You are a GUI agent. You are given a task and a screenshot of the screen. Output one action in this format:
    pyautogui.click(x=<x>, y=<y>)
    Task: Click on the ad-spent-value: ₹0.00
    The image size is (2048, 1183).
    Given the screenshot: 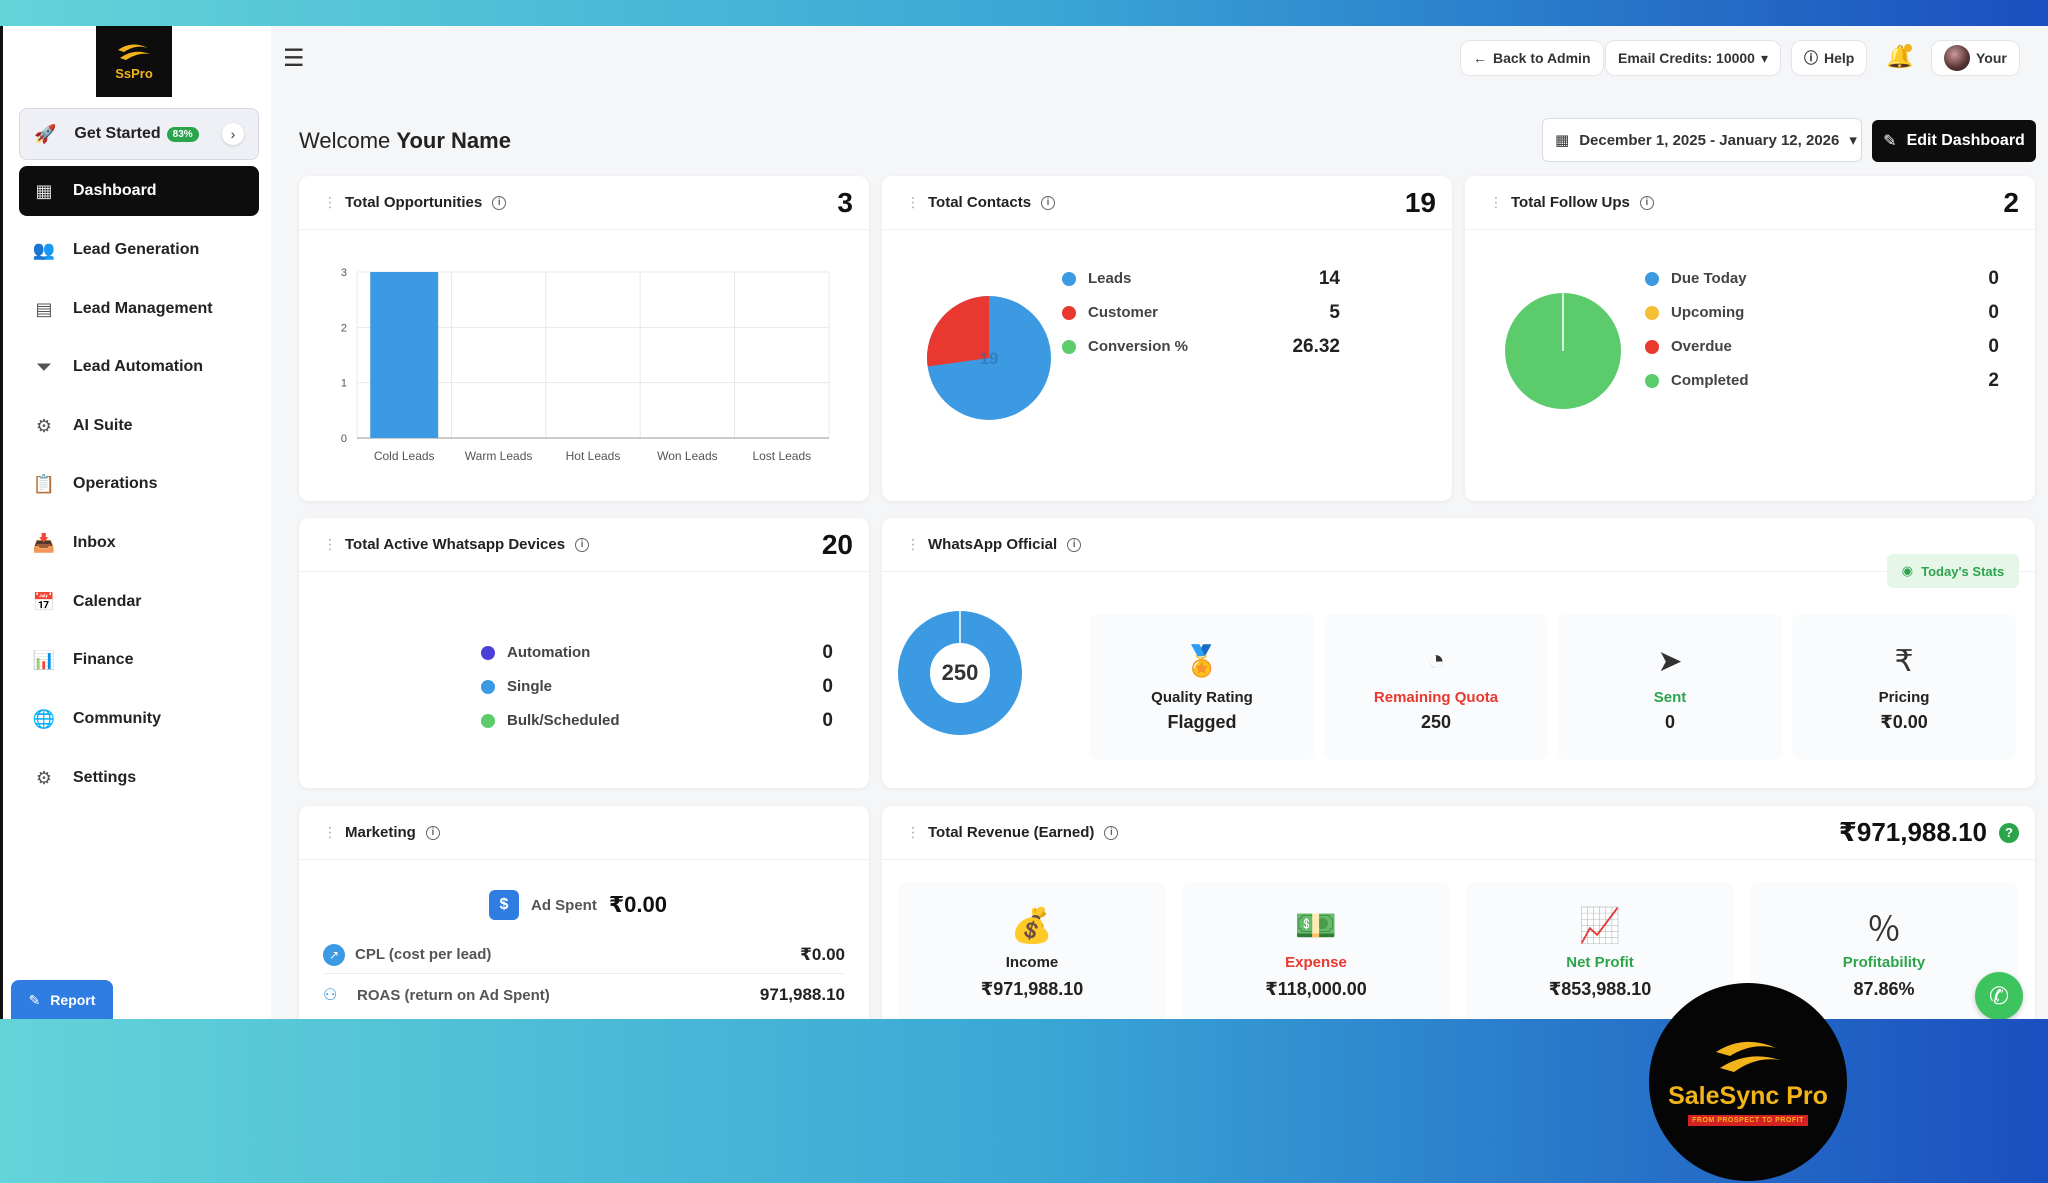 What is the action you would take?
    pyautogui.click(x=637, y=904)
    